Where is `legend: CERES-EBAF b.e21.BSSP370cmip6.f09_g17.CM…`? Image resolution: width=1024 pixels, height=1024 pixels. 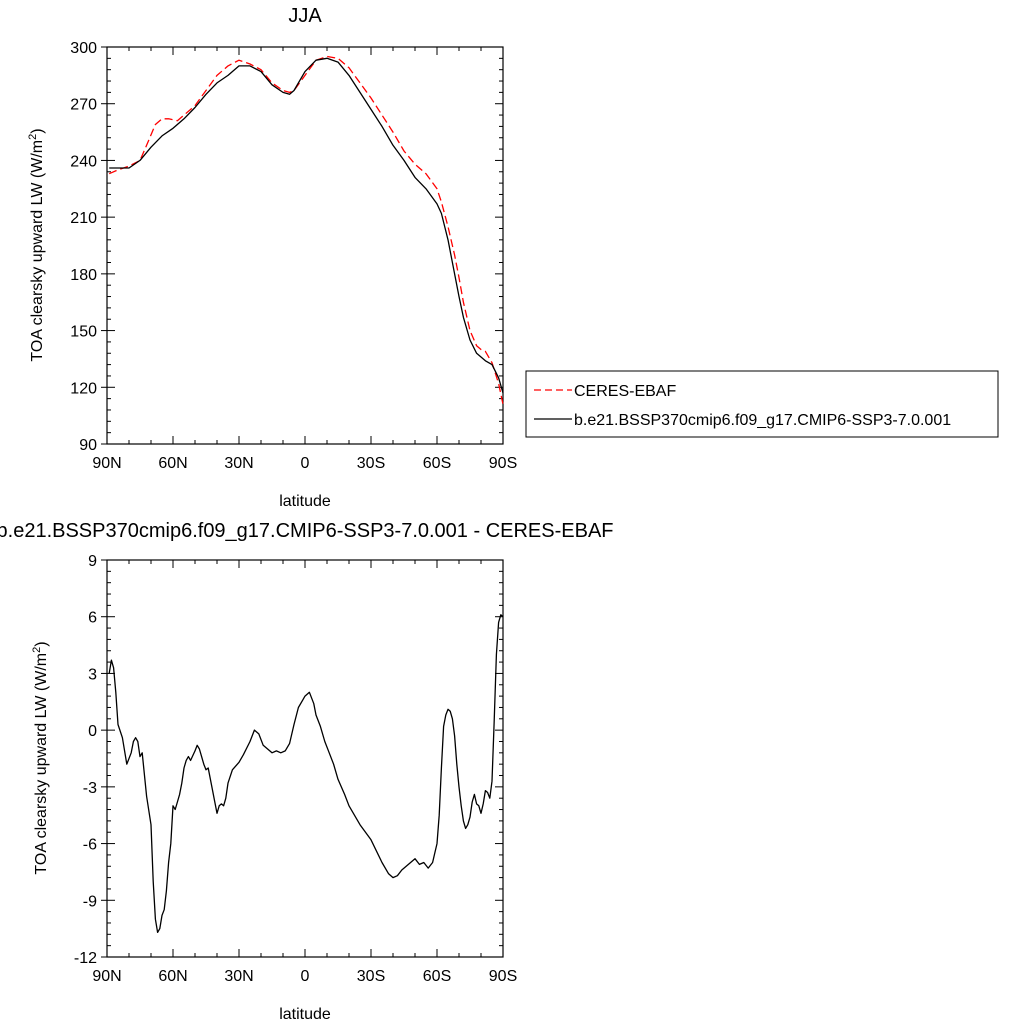 legend: CERES-EBAF b.e21.BSSP370cmip6.f09_g17.CM… is located at coordinates (762, 404).